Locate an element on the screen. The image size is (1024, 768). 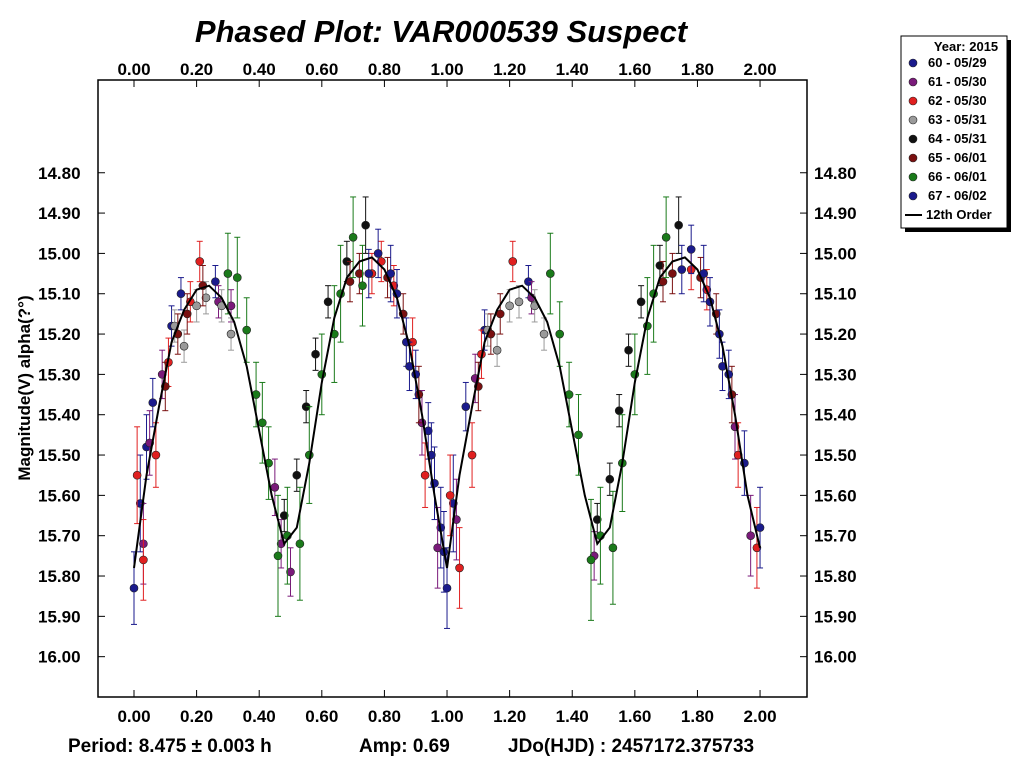
x-tick-label-top: 1.20 is located at coordinates (509, 69).